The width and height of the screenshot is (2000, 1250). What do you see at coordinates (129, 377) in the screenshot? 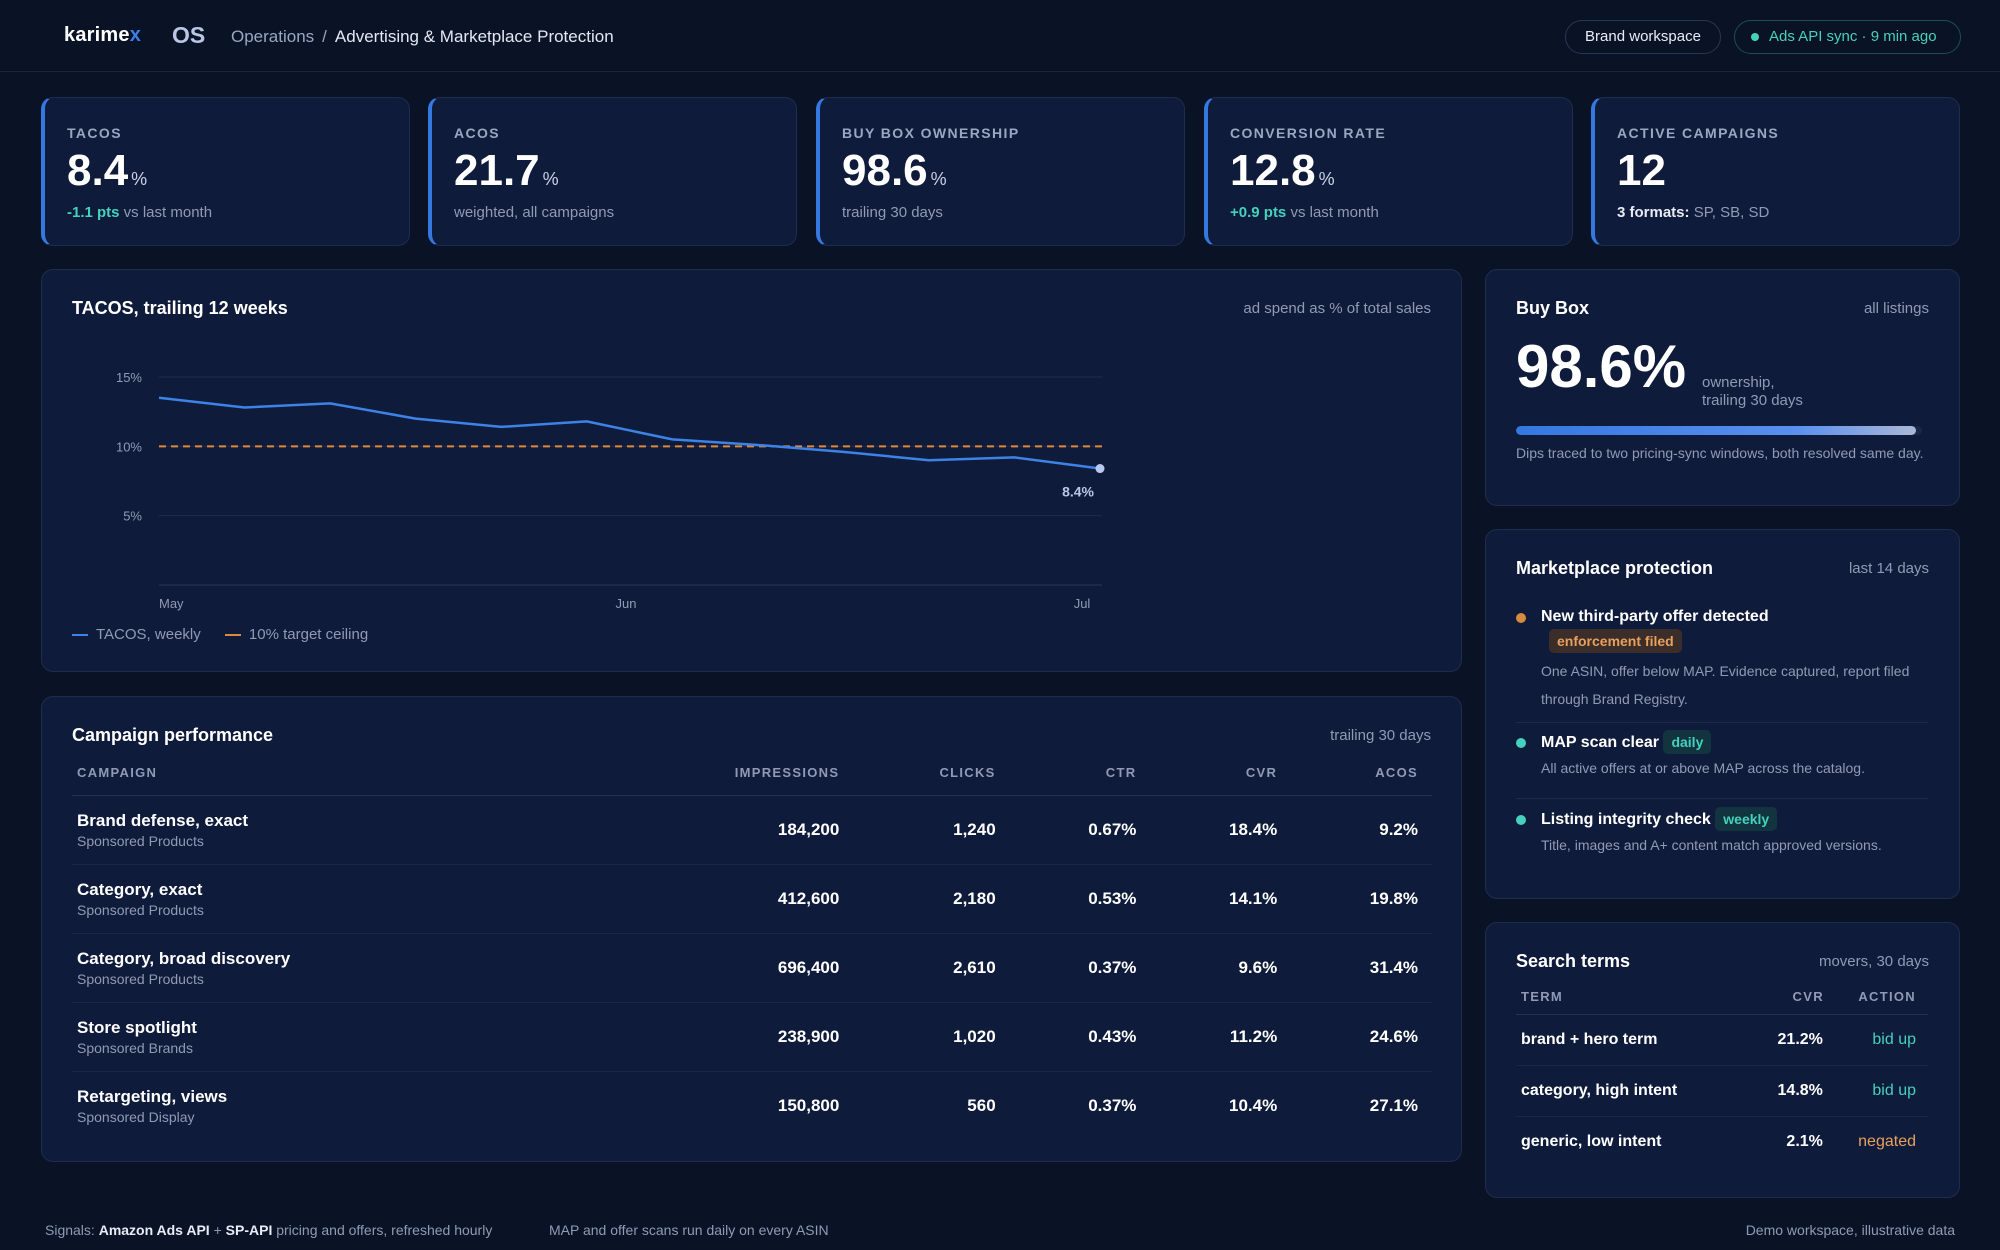
I see `y-tick-label: 15%` at bounding box center [129, 377].